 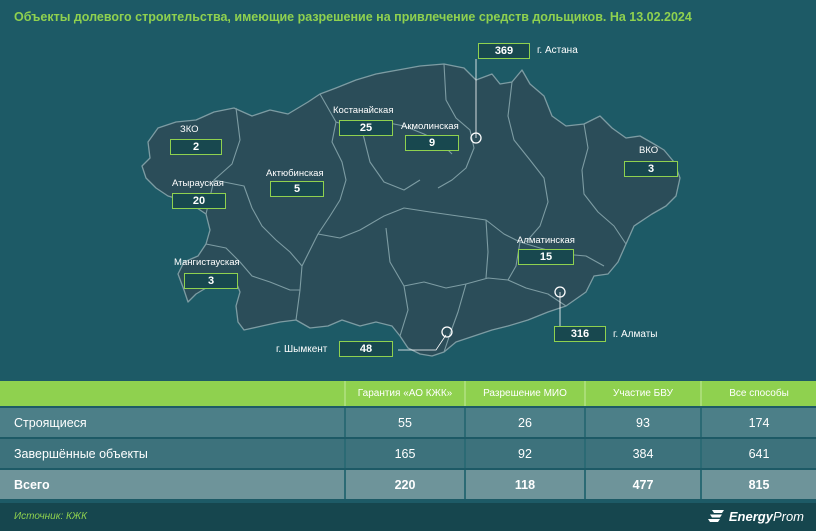 I want to click on region-value-kostanay: 25, so click(x=366, y=128).